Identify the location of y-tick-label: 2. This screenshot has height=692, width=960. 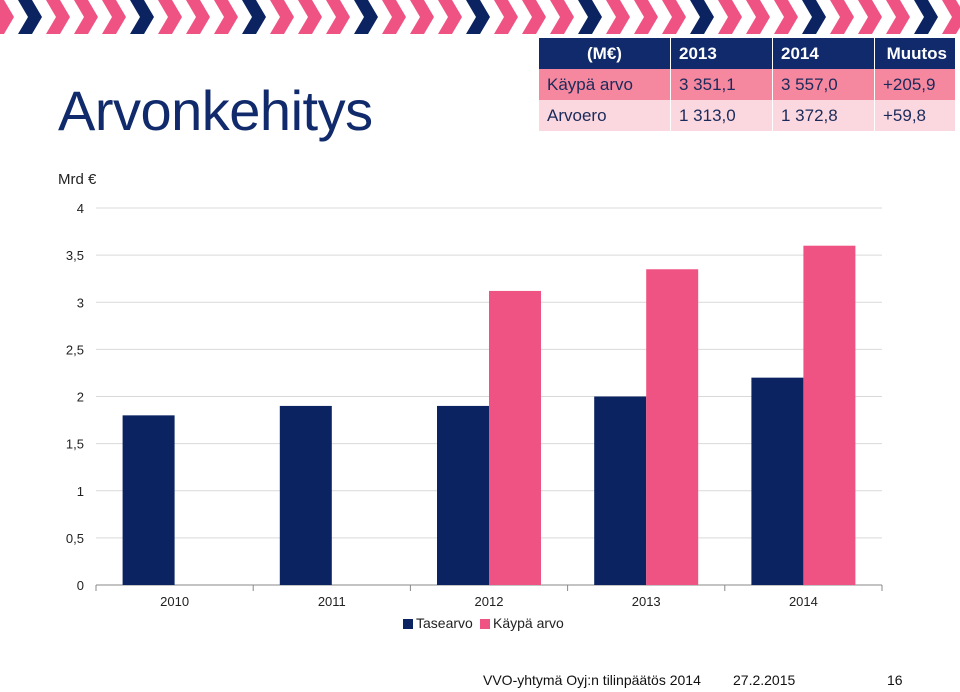
(80, 397).